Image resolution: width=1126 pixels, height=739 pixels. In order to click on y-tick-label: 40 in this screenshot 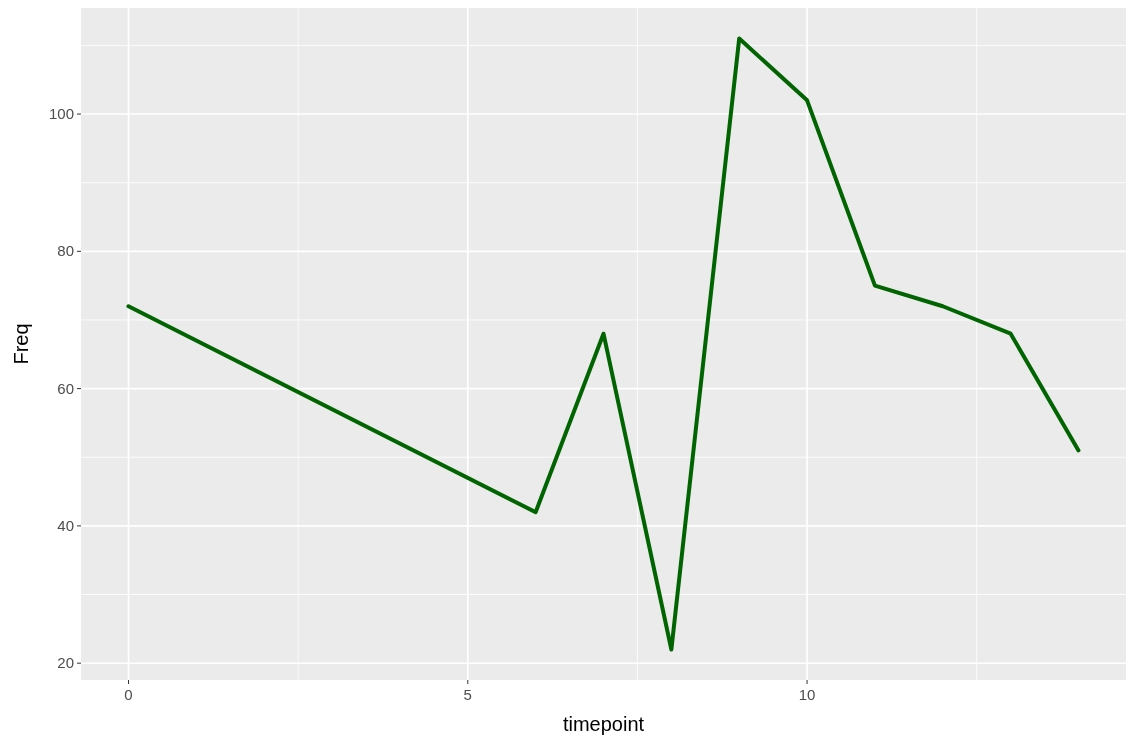, I will do `click(65, 525)`.